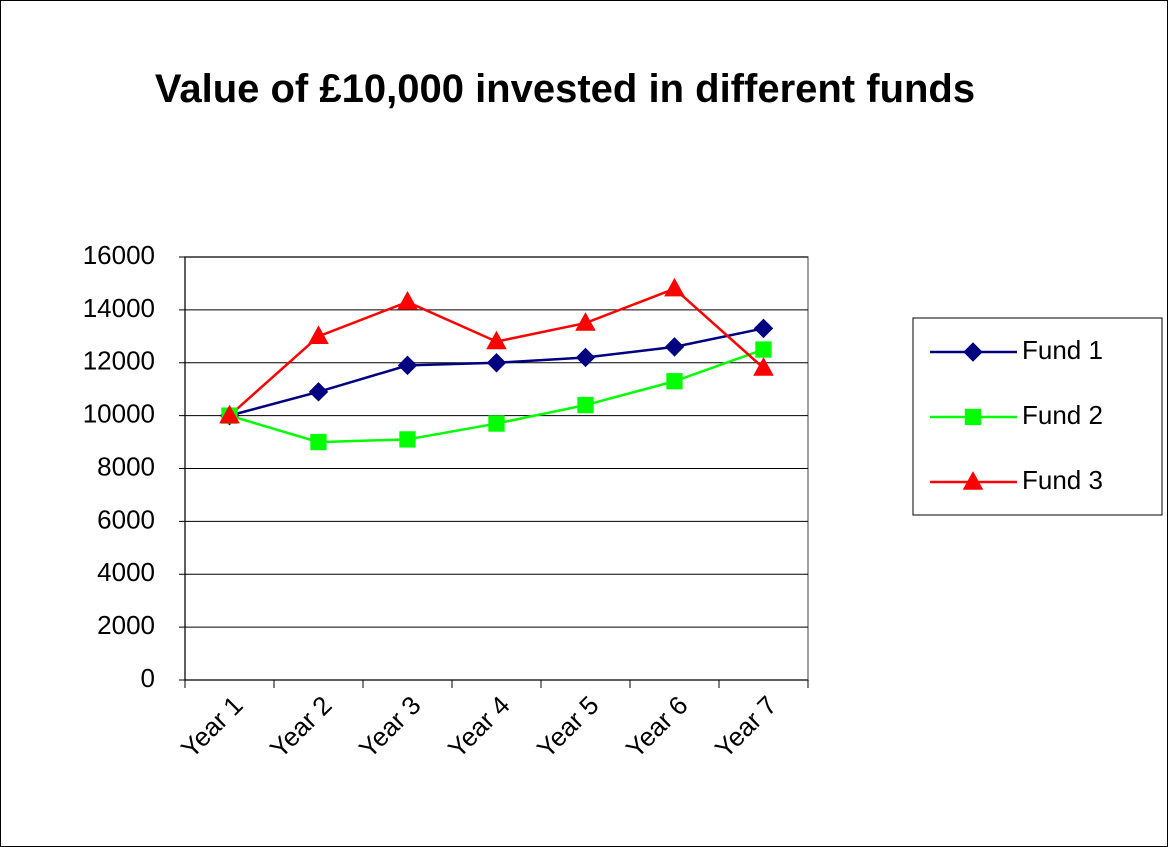 This screenshot has width=1168, height=847. Describe the element at coordinates (126, 572) in the screenshot. I see `y-tick-label: 4000` at that location.